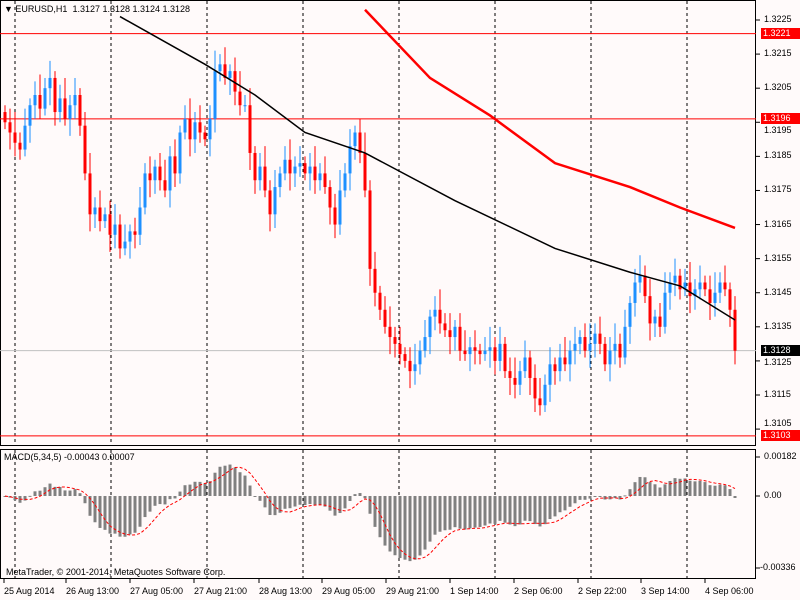  Describe the element at coordinates (778, 567) in the screenshot. I see `macd-tick-label: -0.00336` at that location.